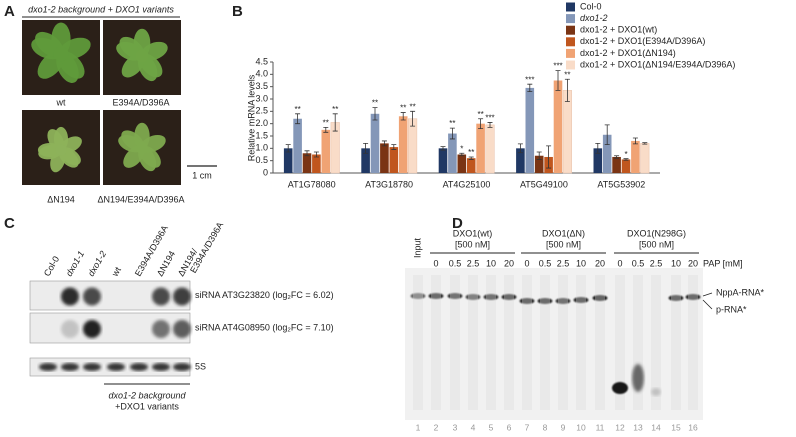  What do you see at coordinates (264, 295) in the screenshot?
I see `row-label: siRNA AT3G23820 (log₂FC = 6.02)` at bounding box center [264, 295].